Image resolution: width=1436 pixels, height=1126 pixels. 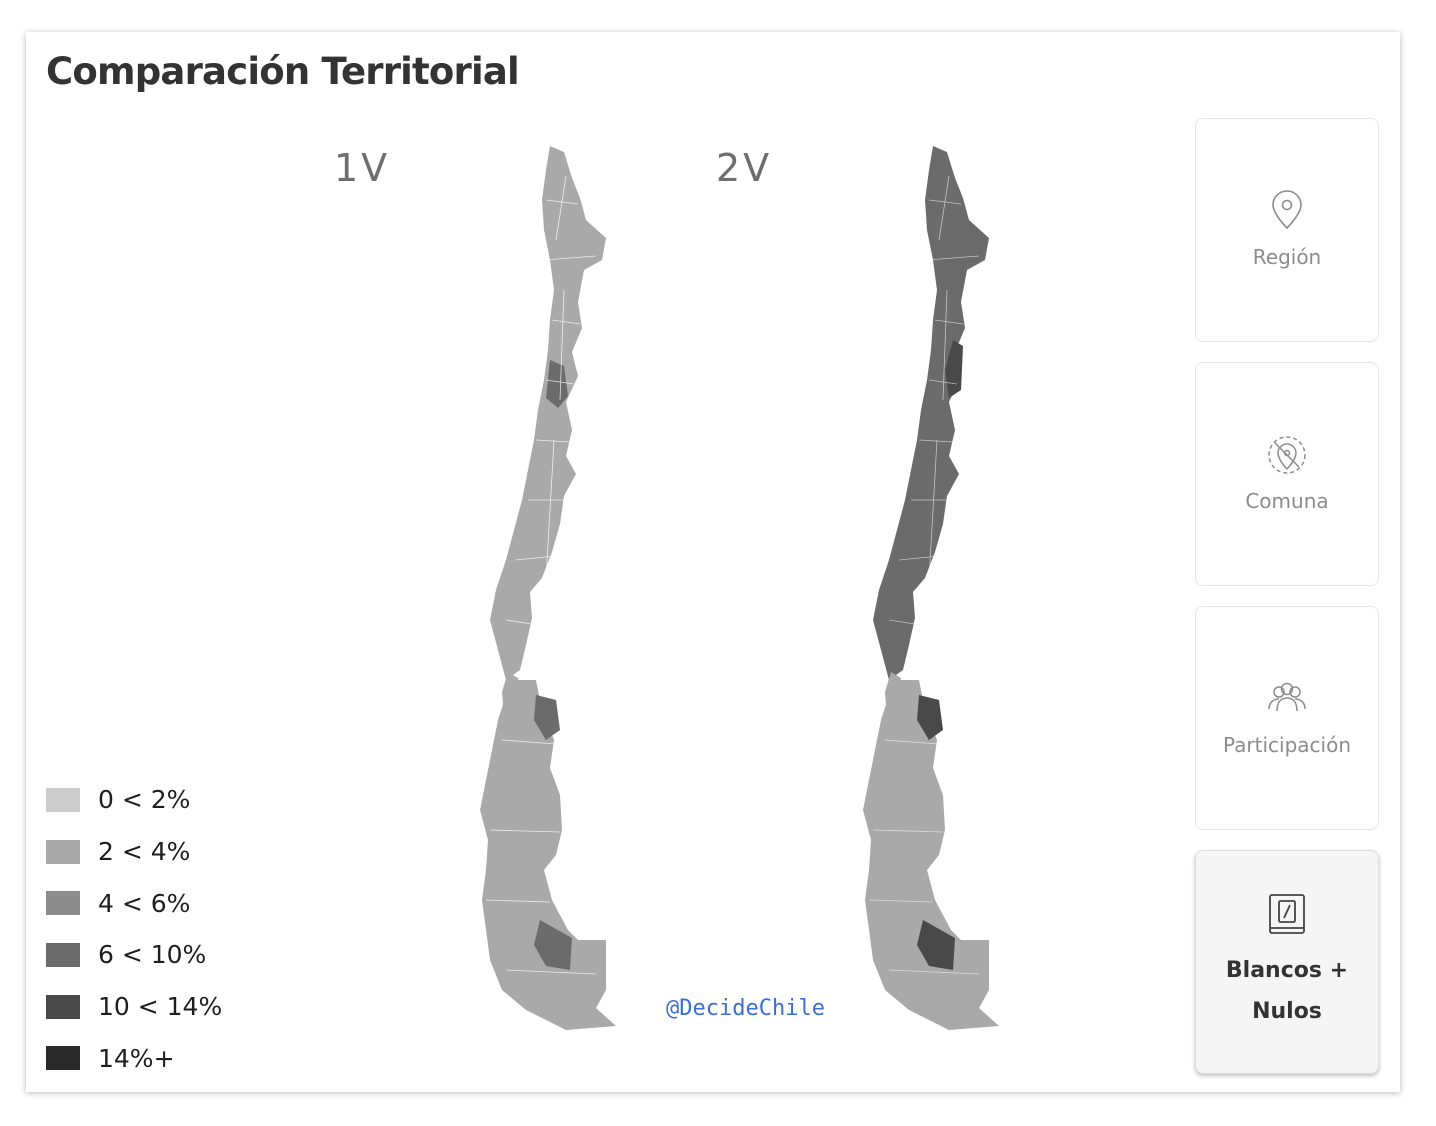 What do you see at coordinates (1287, 697) in the screenshot?
I see `people-group-icon` at bounding box center [1287, 697].